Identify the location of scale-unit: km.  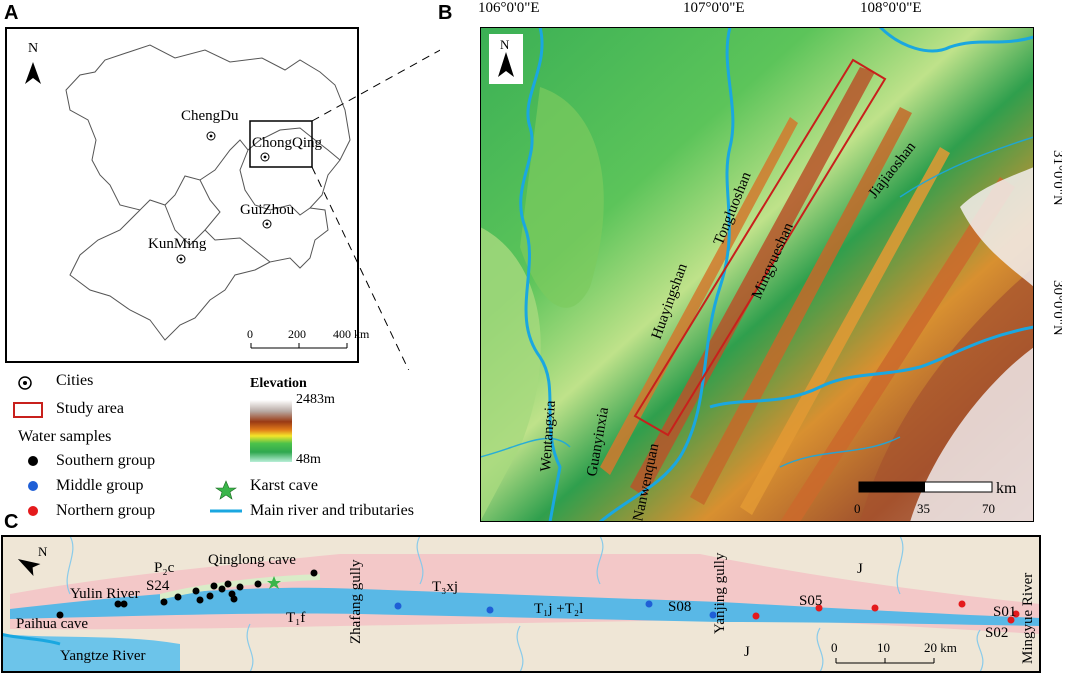
(1006, 488).